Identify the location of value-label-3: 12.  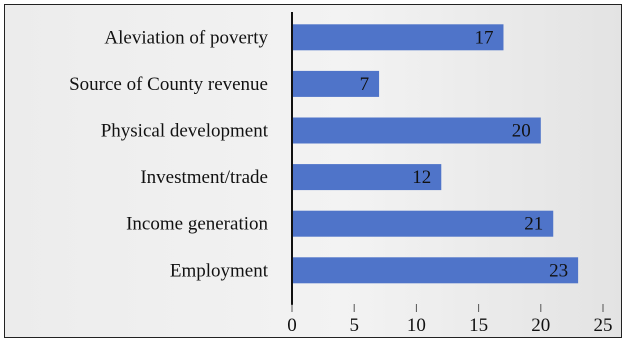
(421, 177).